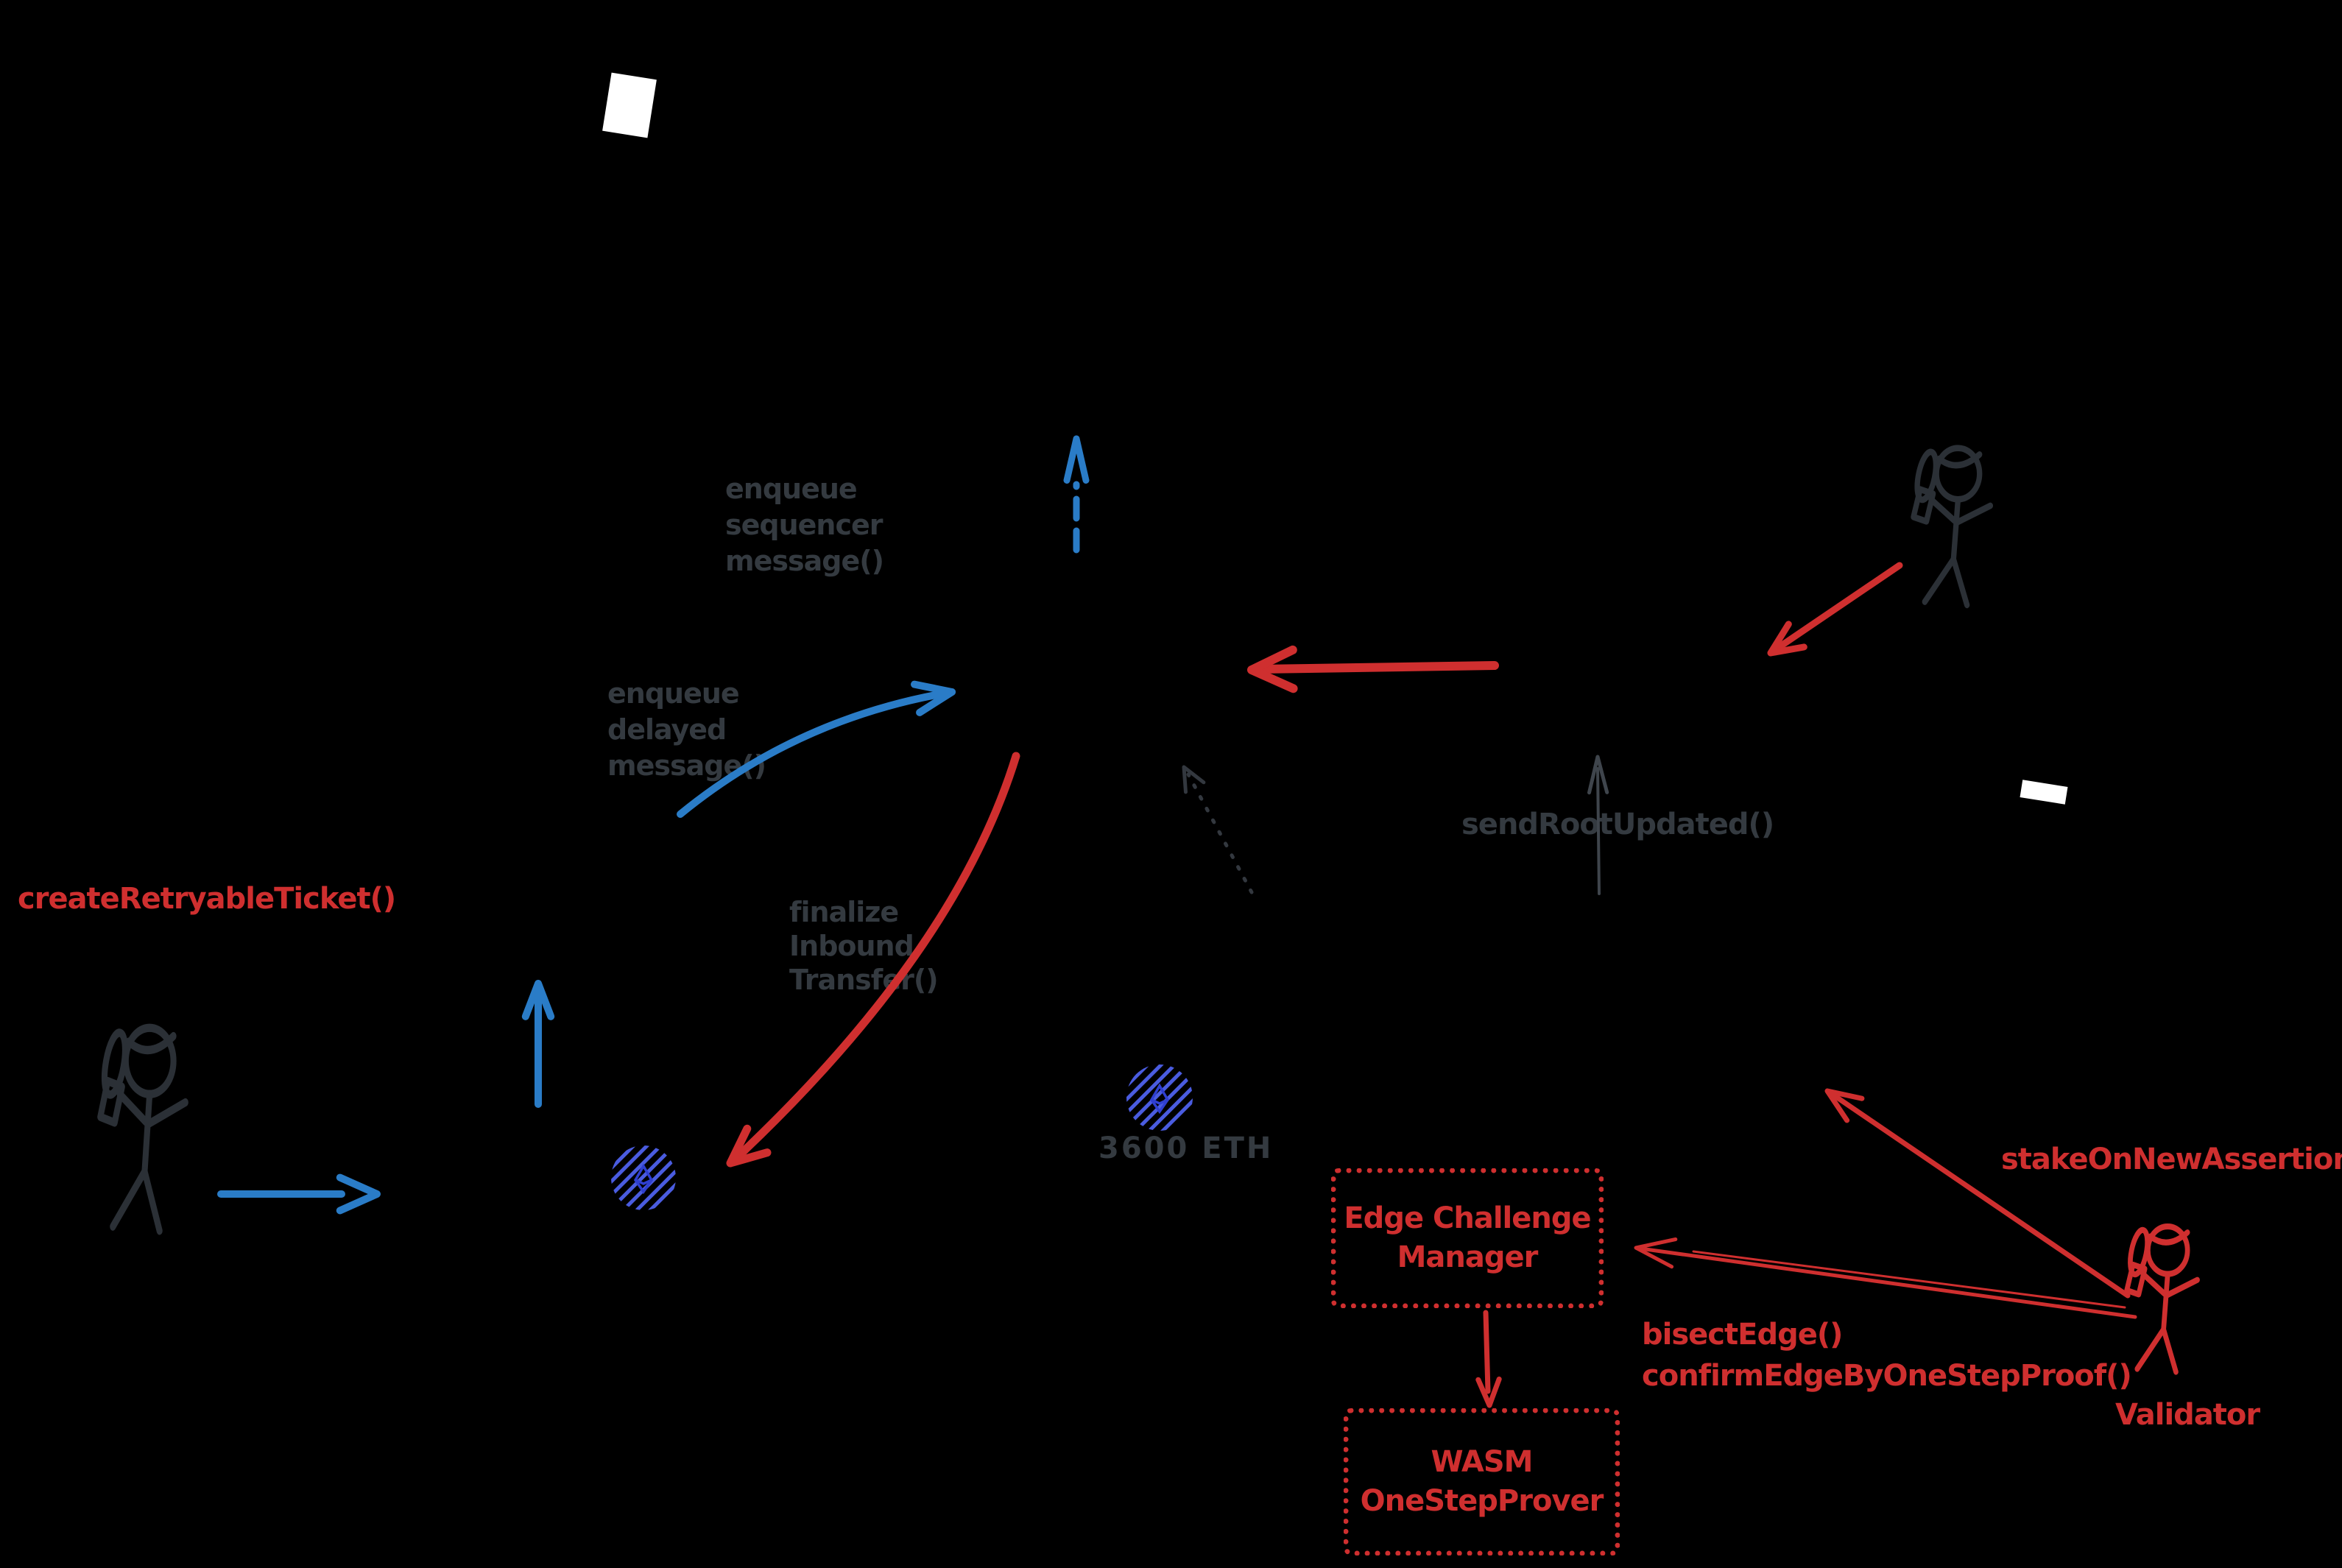 The height and width of the screenshot is (1568, 2342). I want to click on sequencer-feed-arrow, so click(1076, 494).